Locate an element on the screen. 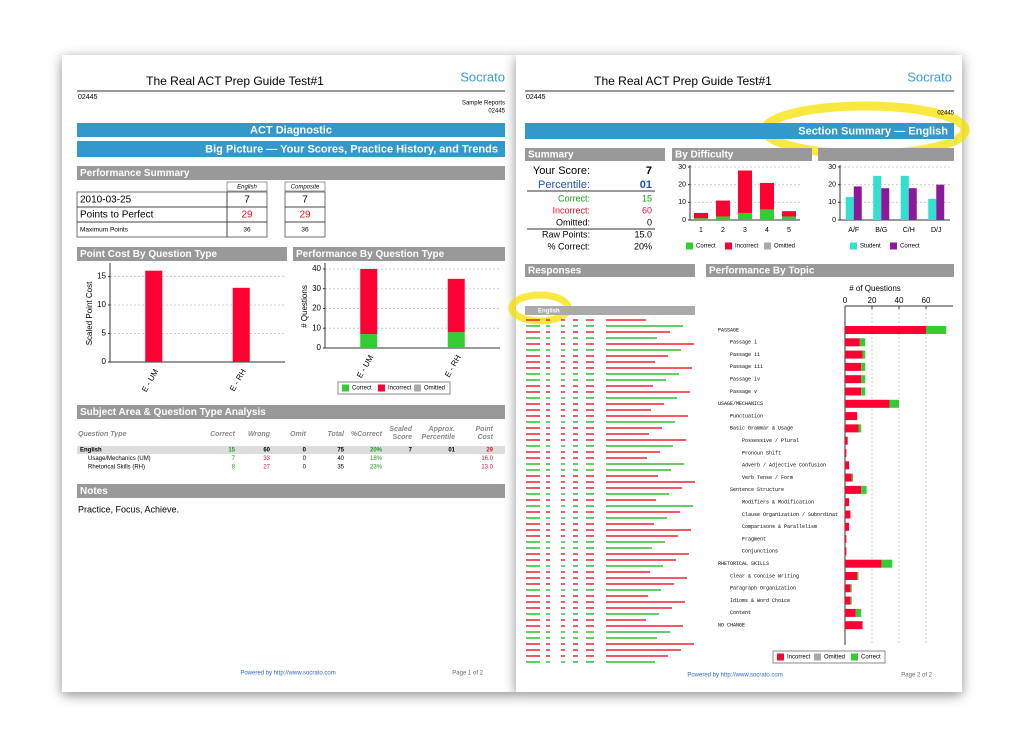 Image resolution: width=1024 pixels, height=745 pixels. section-title: Performance By Topic is located at coordinates (762, 271).